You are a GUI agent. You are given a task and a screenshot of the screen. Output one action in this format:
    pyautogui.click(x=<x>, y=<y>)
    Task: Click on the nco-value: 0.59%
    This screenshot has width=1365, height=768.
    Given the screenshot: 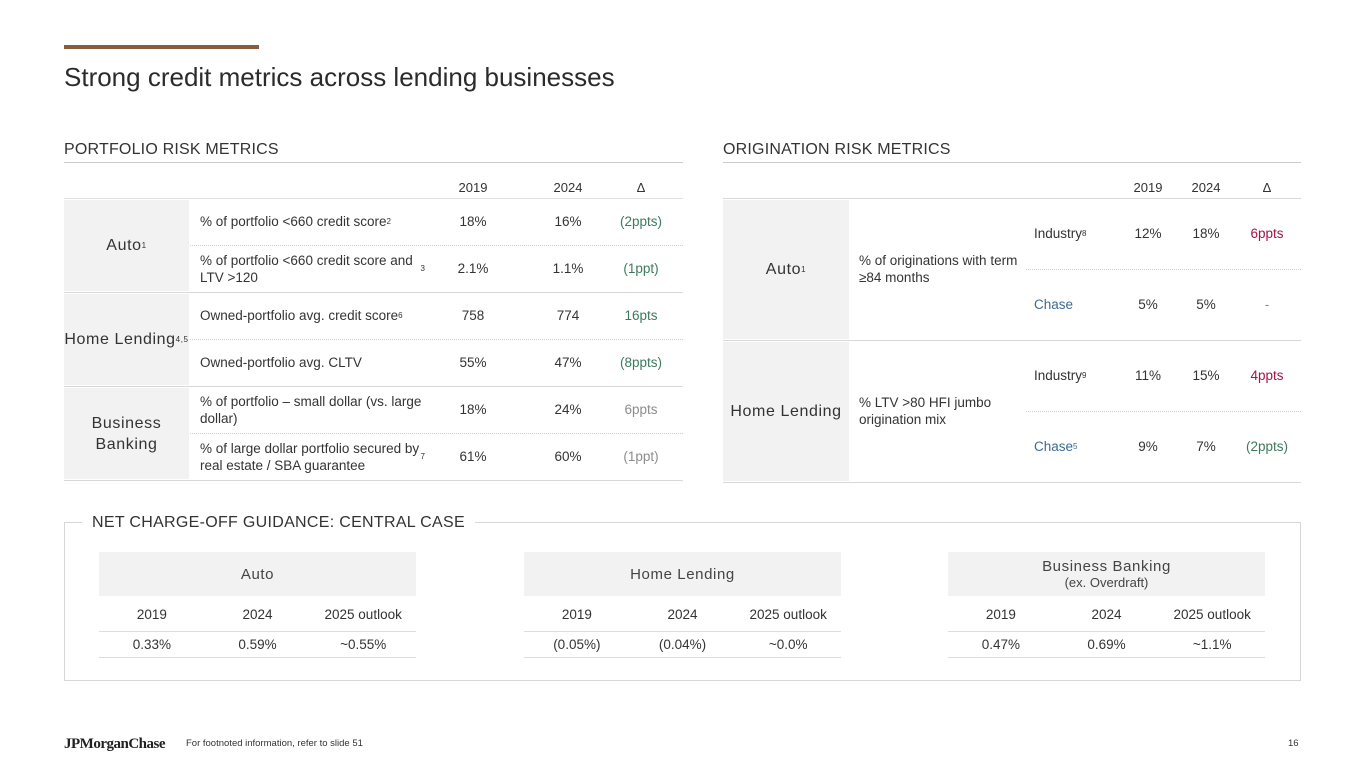 What is the action you would take?
    pyautogui.click(x=257, y=644)
    